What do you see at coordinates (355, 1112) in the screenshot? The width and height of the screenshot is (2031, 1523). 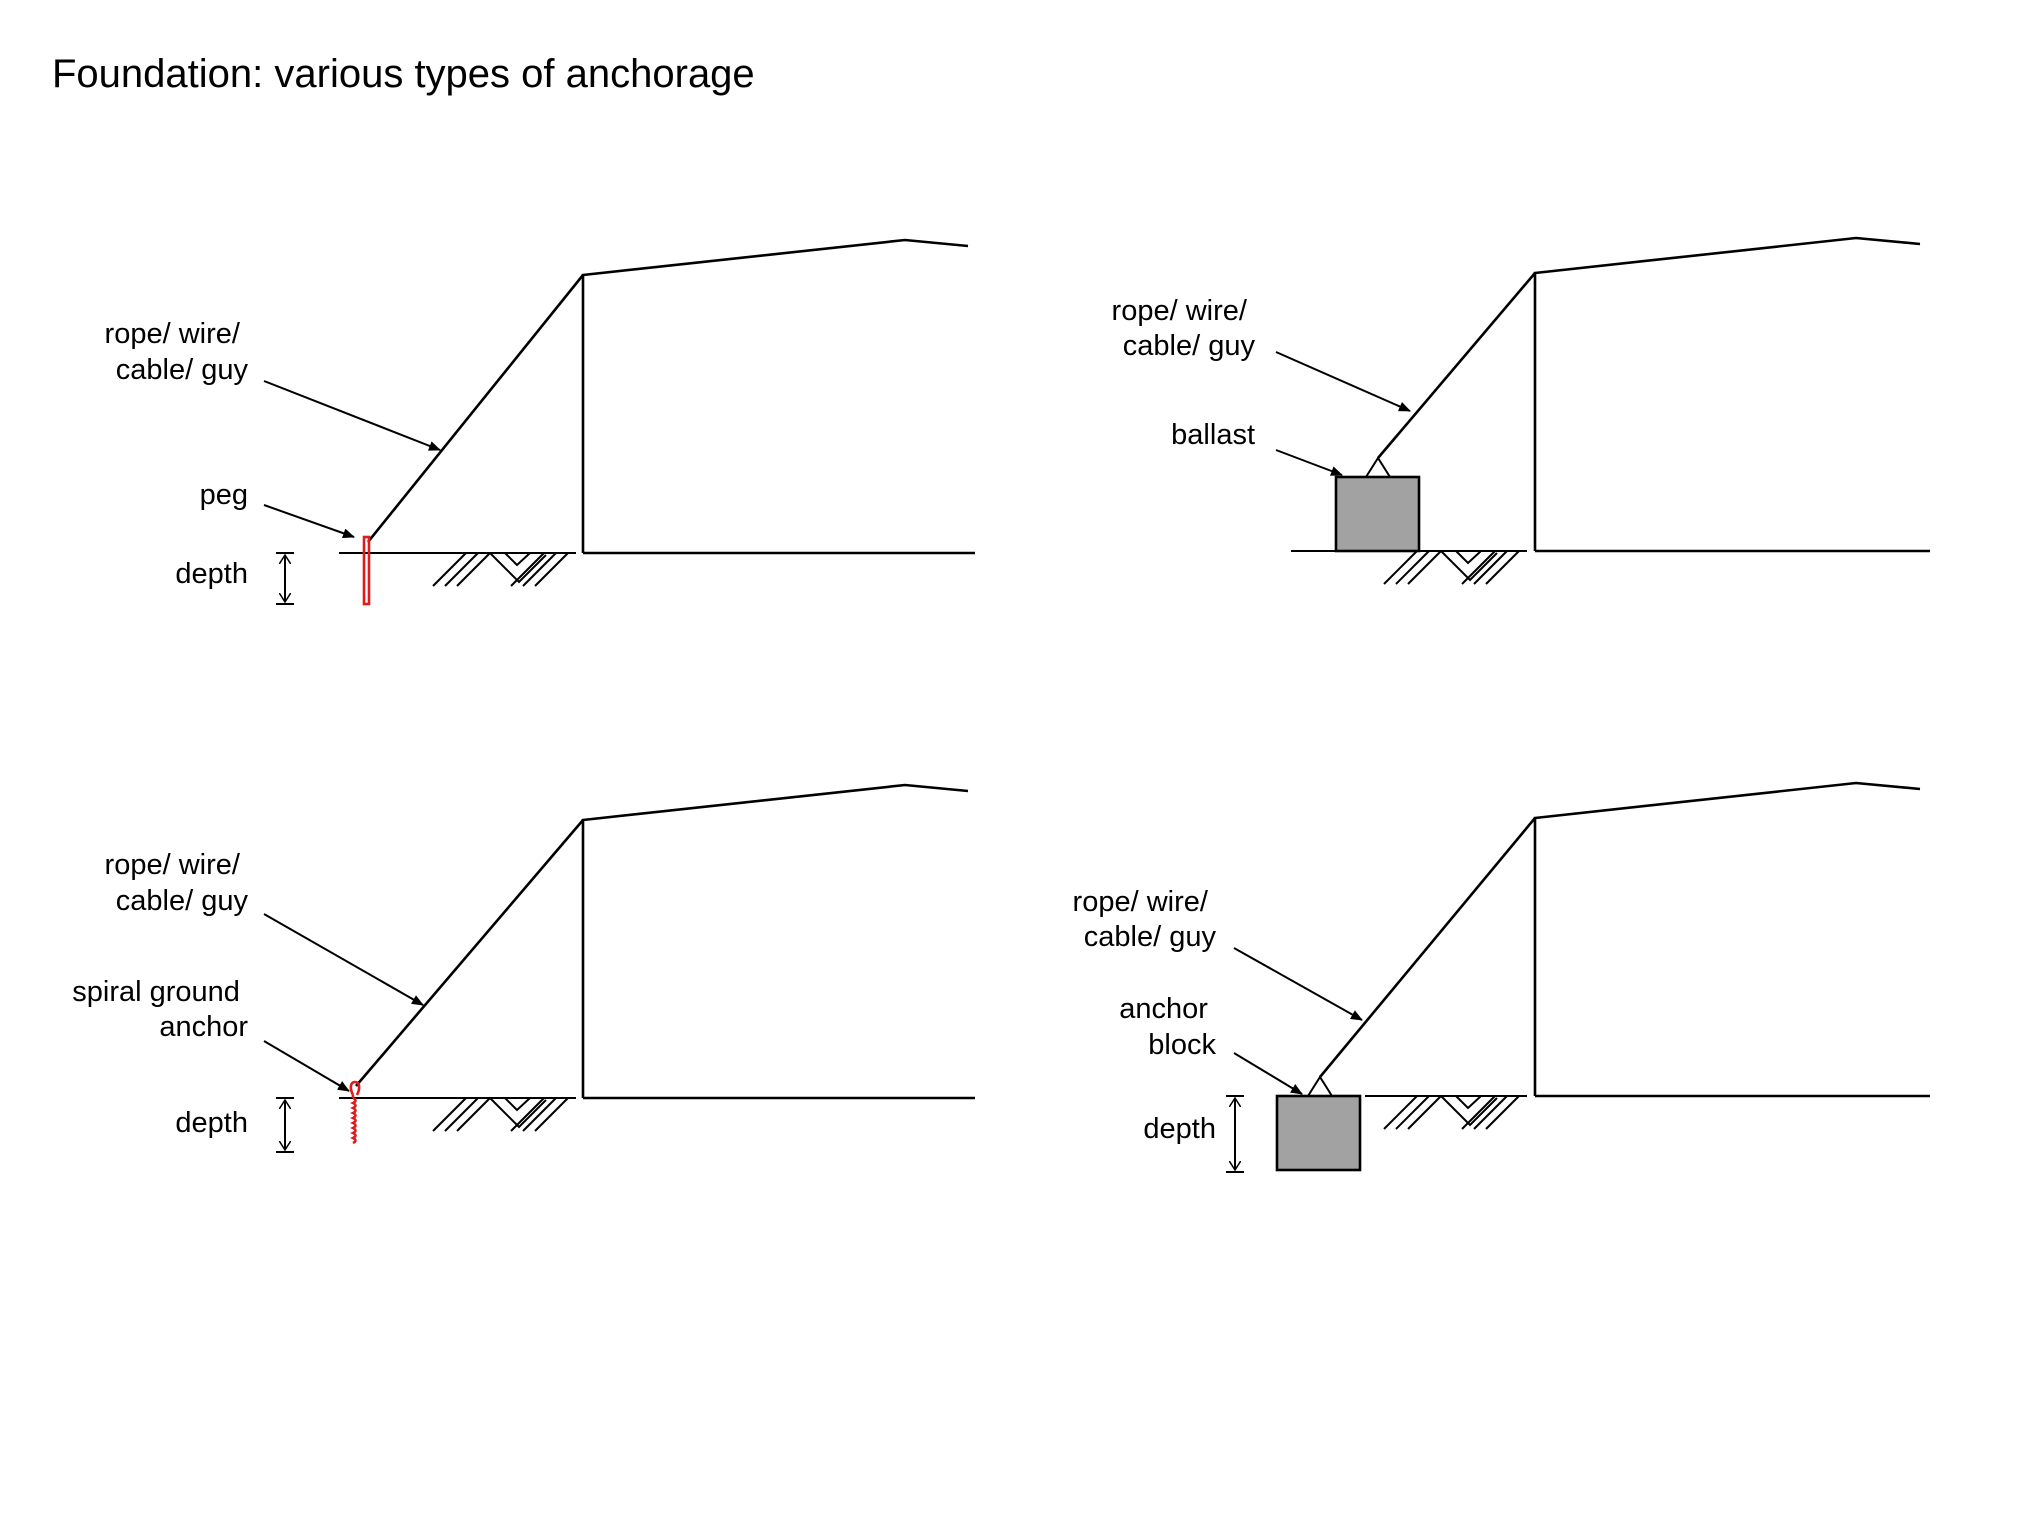 I see `spiral-anchor` at bounding box center [355, 1112].